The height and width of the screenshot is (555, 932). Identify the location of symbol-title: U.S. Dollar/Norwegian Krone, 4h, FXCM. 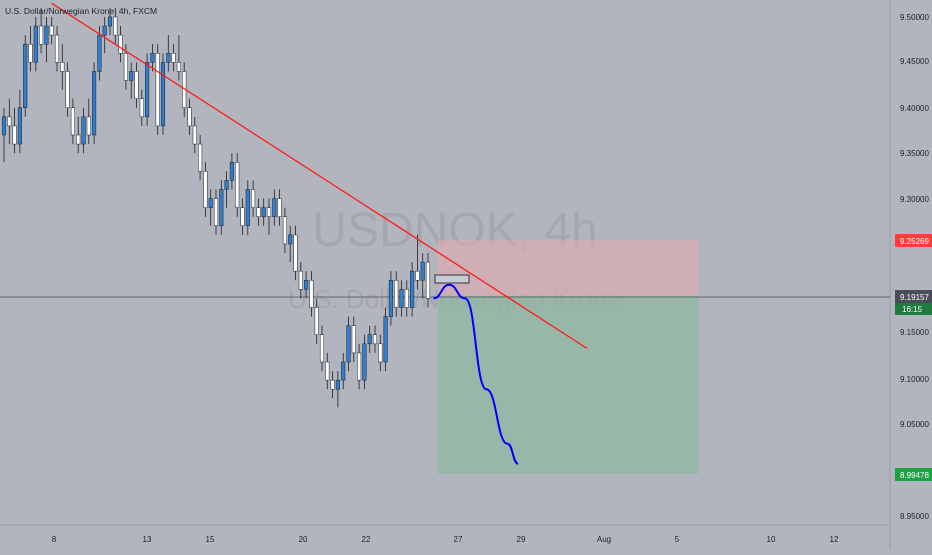
(81, 11).